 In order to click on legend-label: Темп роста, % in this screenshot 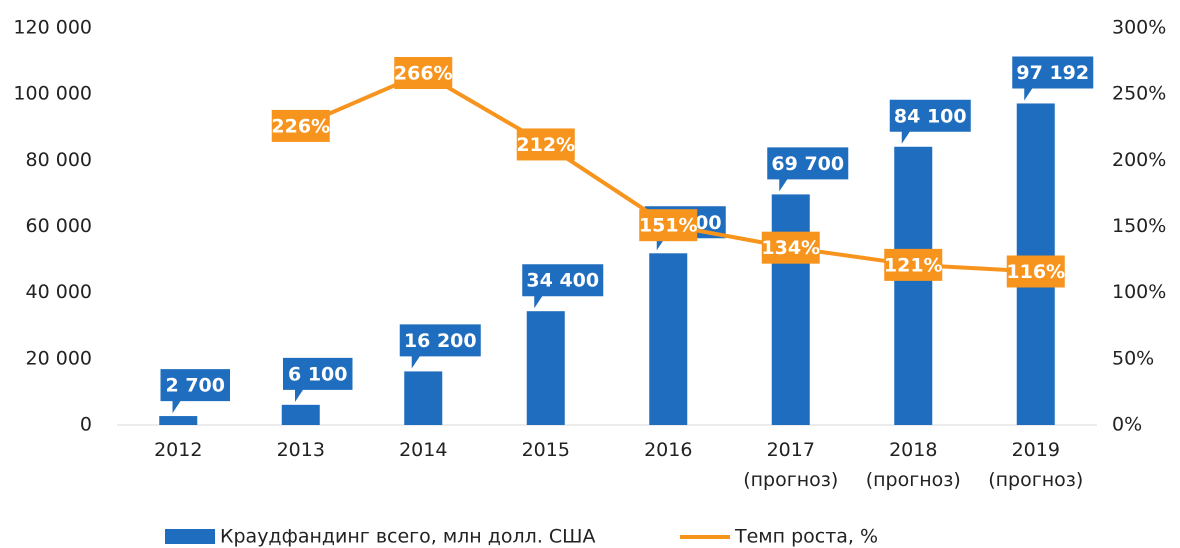, I will do `click(806, 537)`.